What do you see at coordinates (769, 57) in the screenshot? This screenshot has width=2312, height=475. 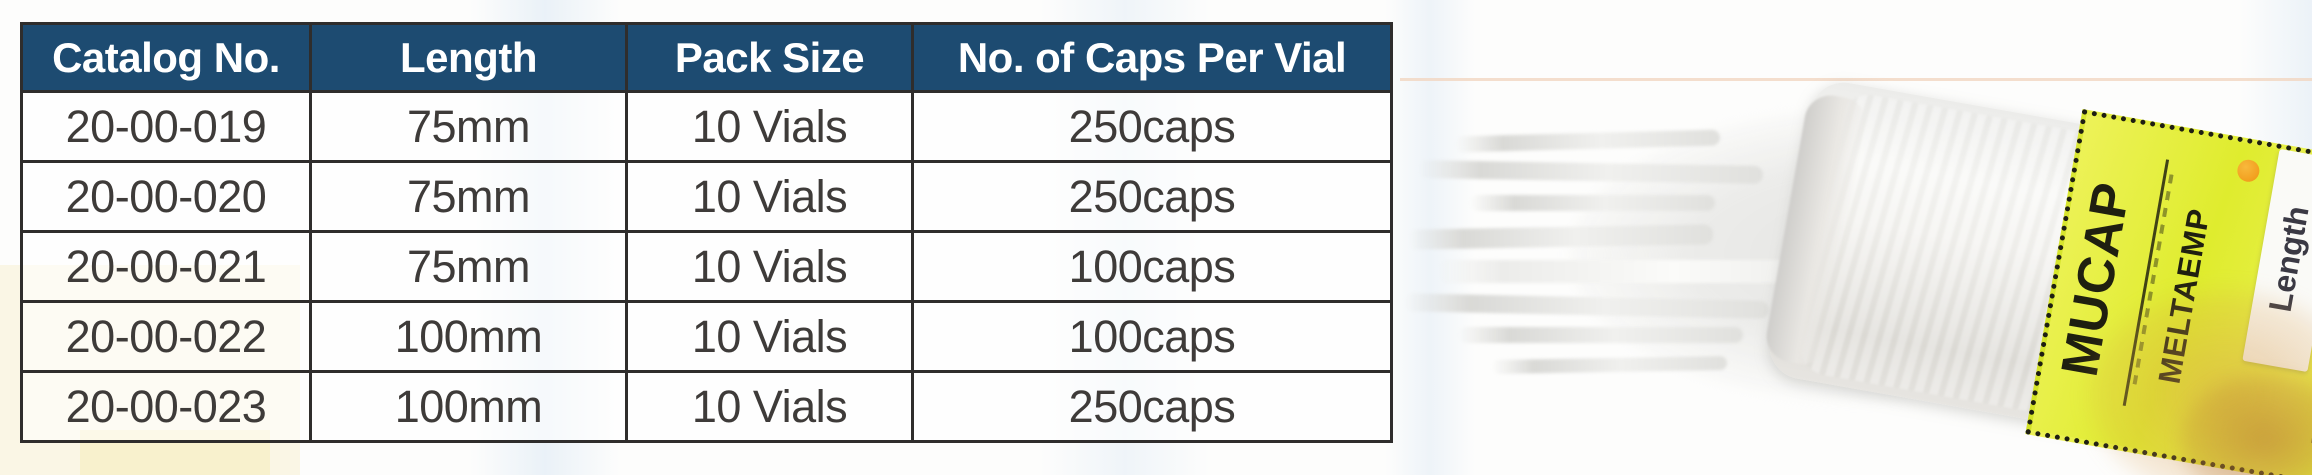 I see `header-pack-size: Pack Size` at bounding box center [769, 57].